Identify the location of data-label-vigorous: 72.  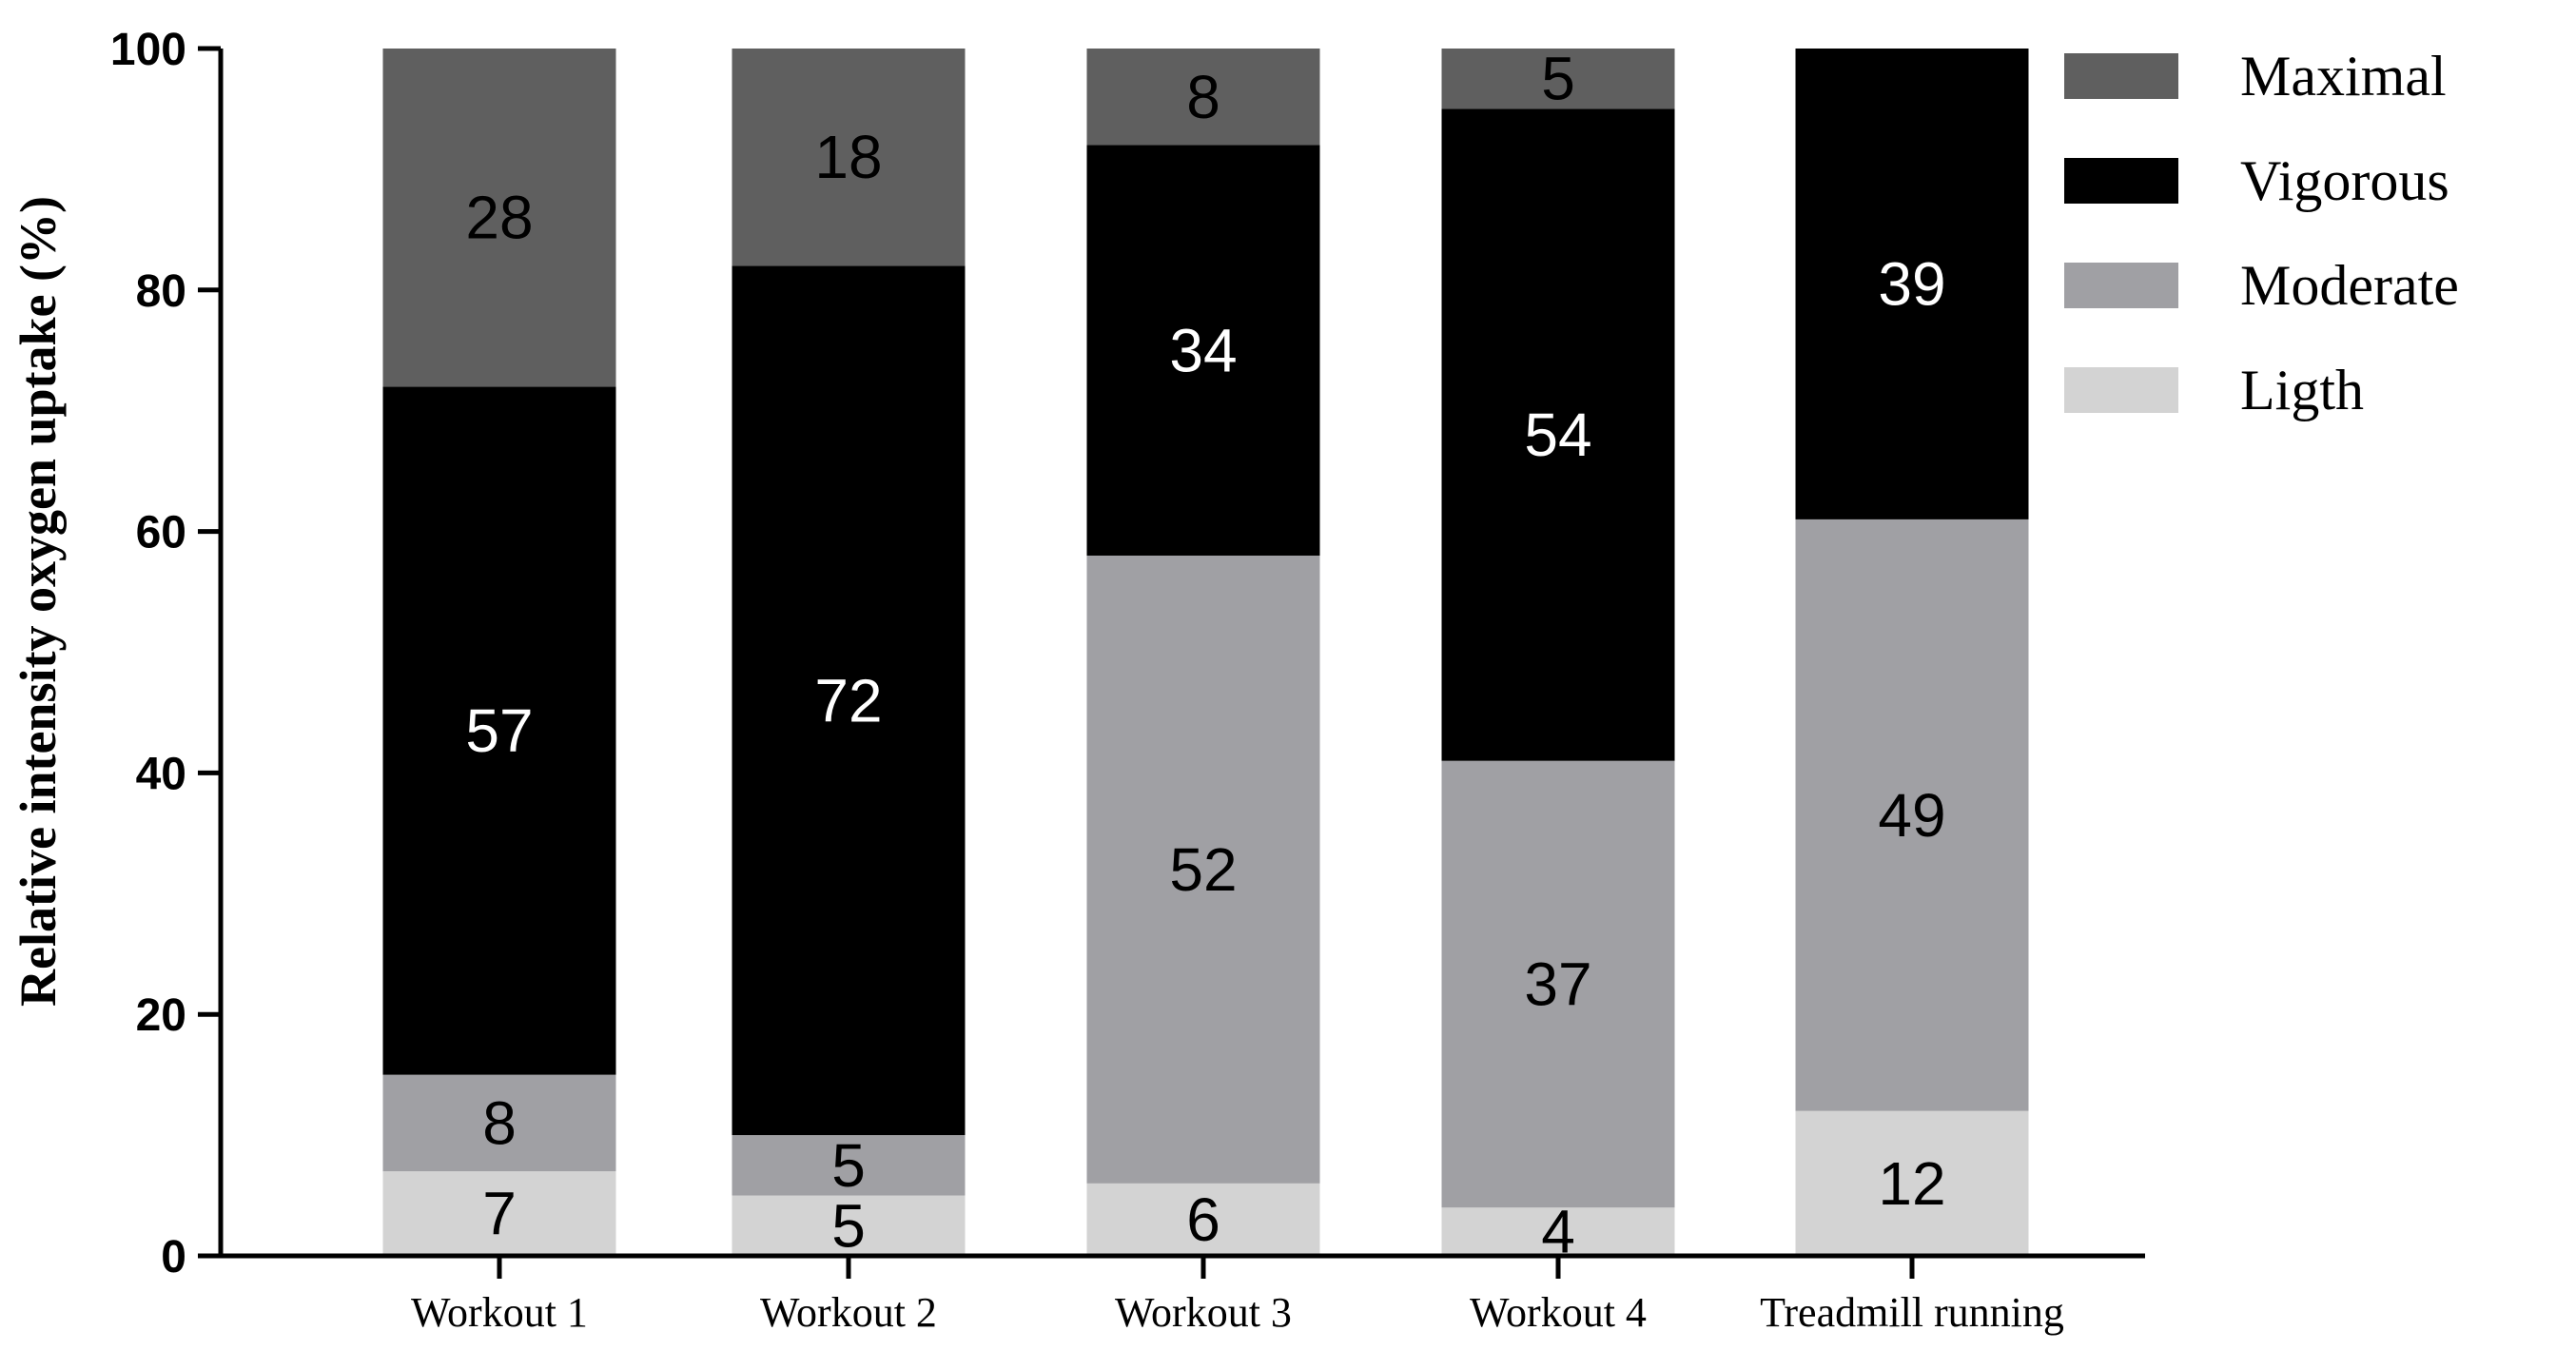
(848, 700).